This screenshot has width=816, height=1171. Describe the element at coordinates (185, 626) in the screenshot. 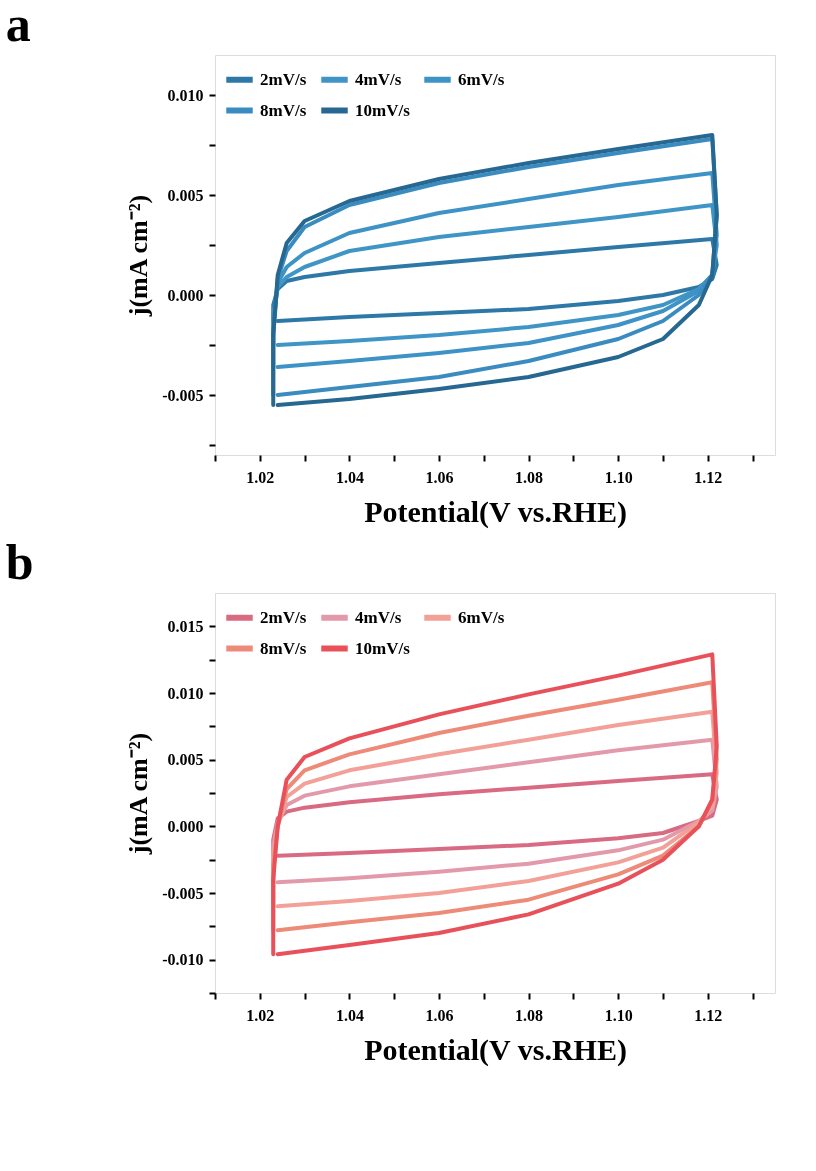

I see `y-tick-label: 0.015` at that location.